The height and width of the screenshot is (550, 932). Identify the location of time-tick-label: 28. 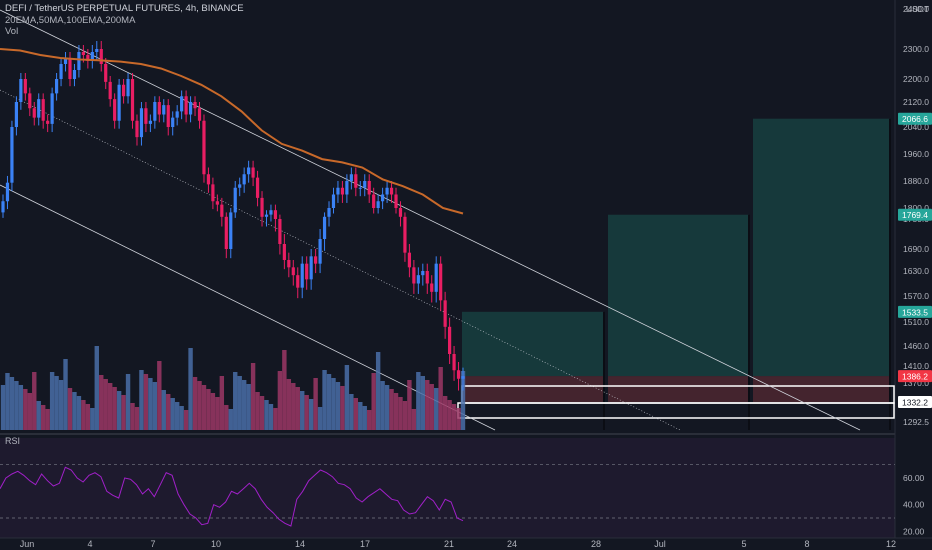
(596, 544).